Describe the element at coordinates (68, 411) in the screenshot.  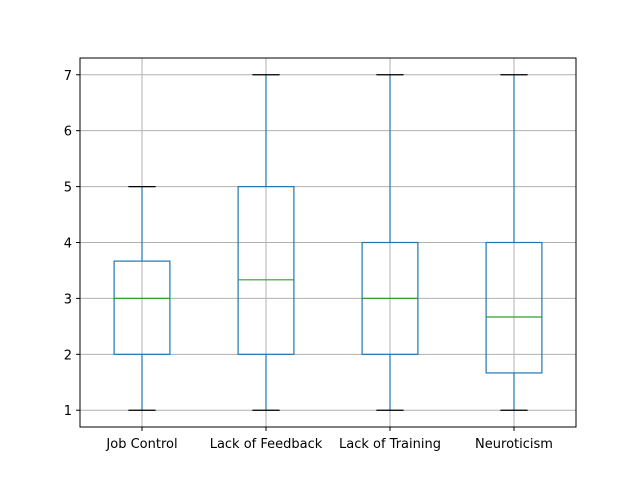
I see `y-tick-label: 1` at that location.